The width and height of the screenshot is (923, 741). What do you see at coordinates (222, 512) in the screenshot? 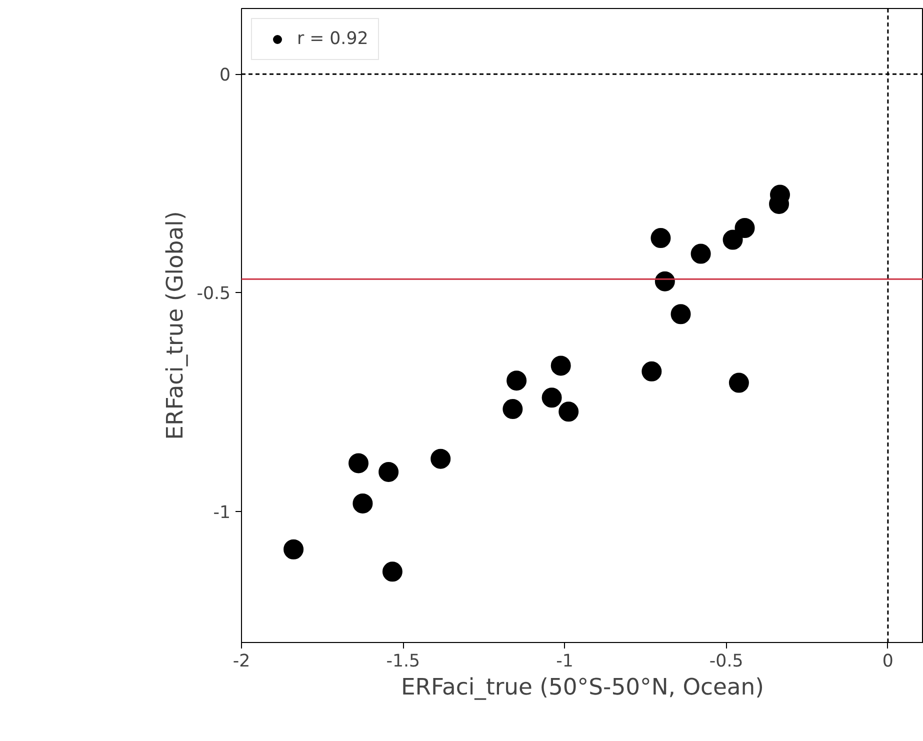
I see `y-tick-label: -1` at bounding box center [222, 512].